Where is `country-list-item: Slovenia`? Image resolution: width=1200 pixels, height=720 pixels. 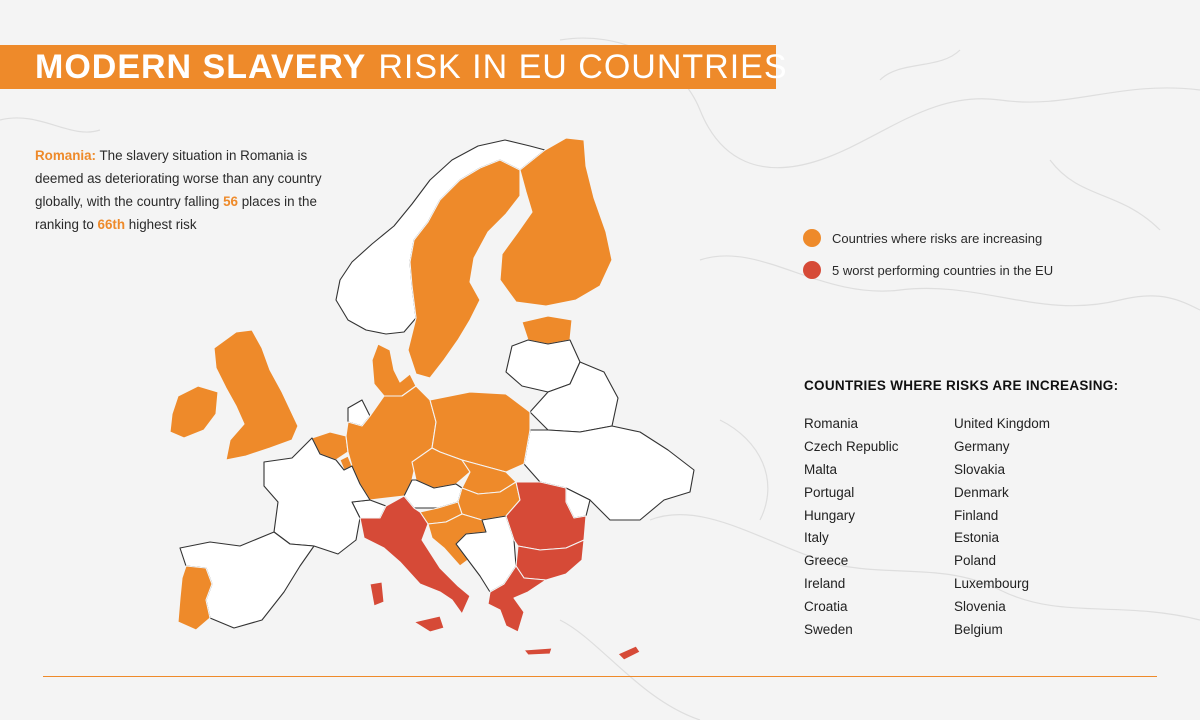 country-list-item: Slovenia is located at coordinates (980, 607).